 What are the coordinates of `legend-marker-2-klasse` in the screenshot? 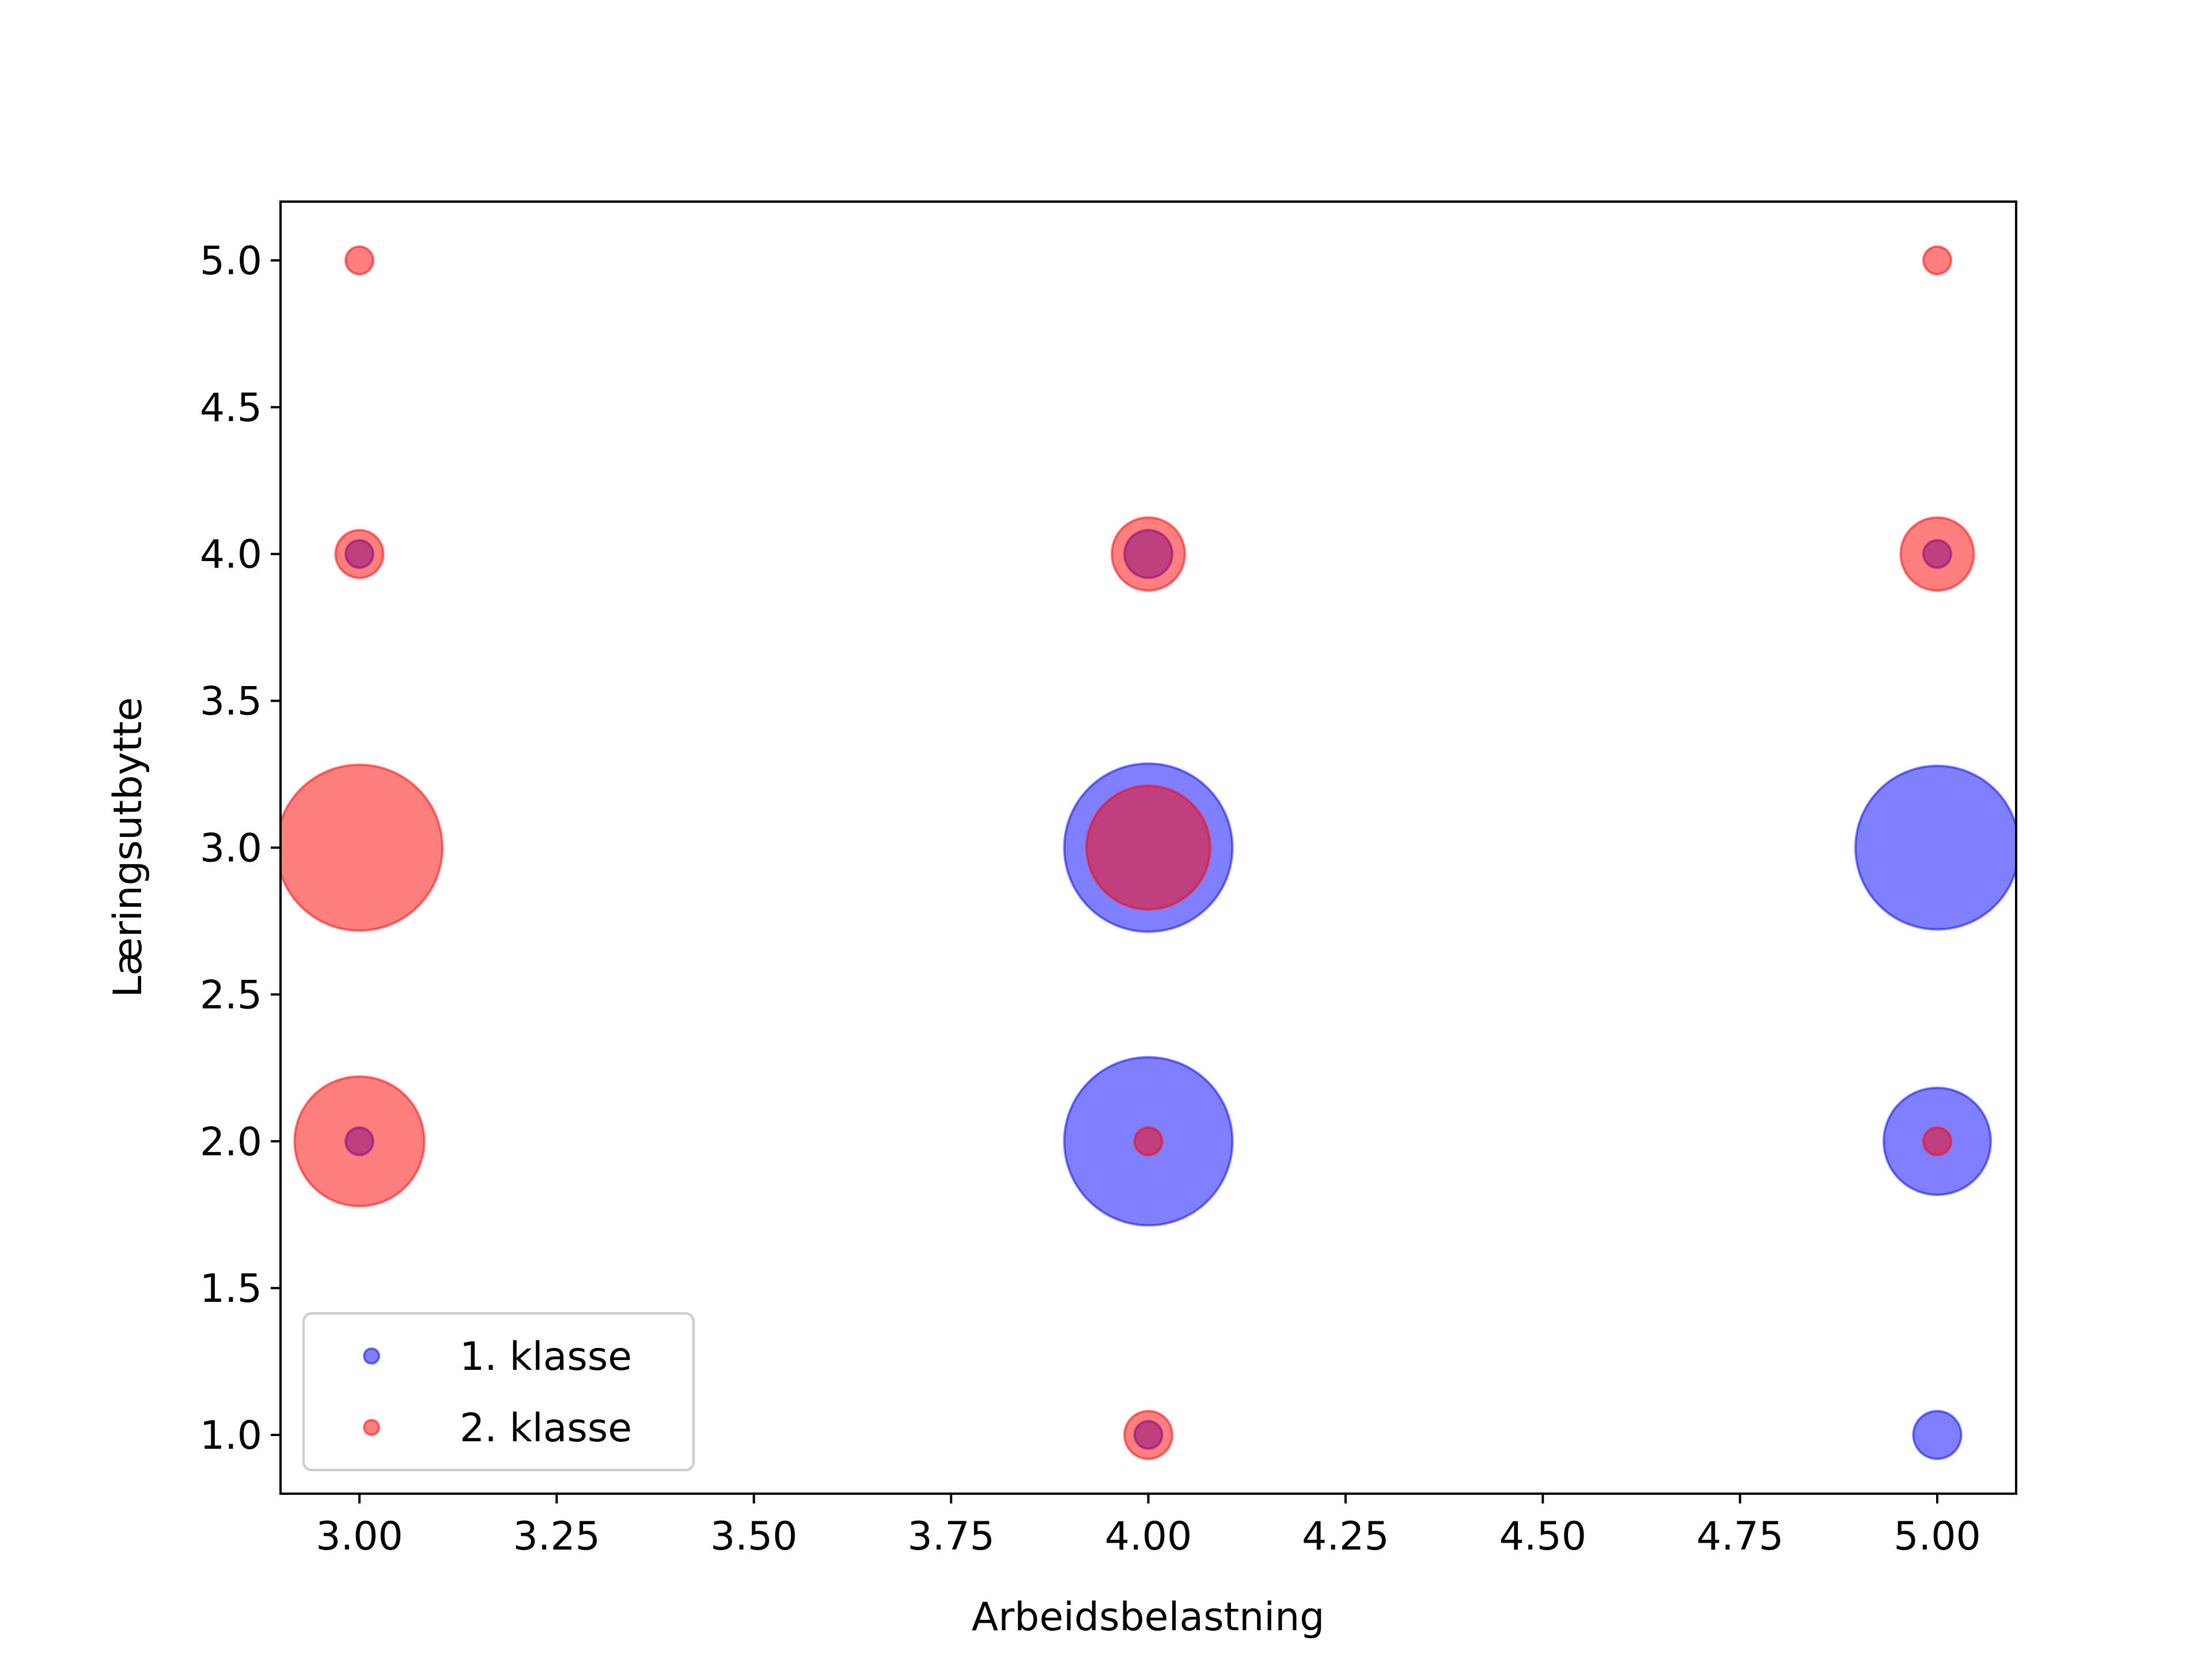 It's located at (371, 1427).